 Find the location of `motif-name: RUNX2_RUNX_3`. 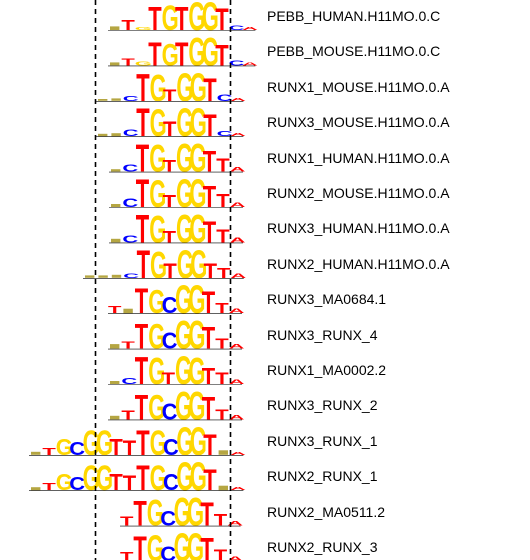

motif-name: RUNX2_RUNX_3 is located at coordinates (322, 547).